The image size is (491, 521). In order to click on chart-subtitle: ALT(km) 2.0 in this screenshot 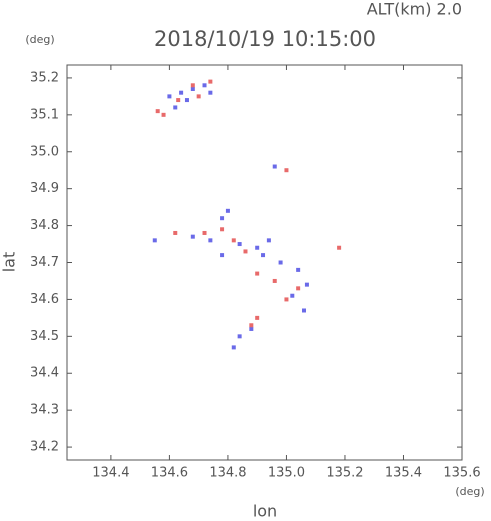, I will do `click(414, 9)`.